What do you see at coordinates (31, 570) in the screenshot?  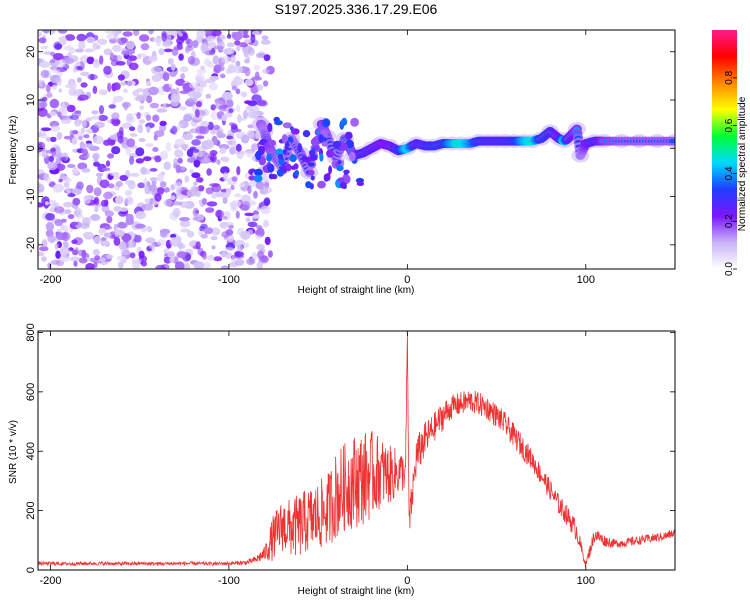 I see `snr-y-tick-label: 0` at bounding box center [31, 570].